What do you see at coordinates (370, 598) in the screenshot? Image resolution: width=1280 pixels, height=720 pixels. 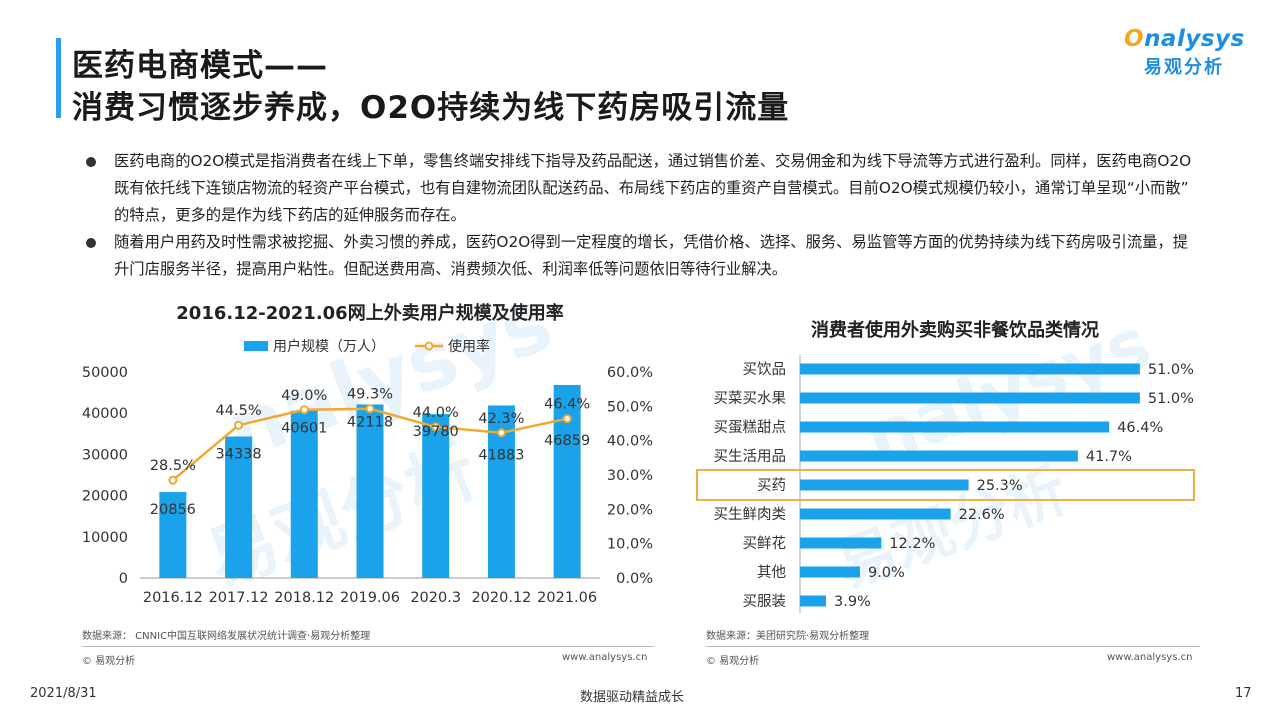 I see `x-tick-label: 2019.06` at bounding box center [370, 598].